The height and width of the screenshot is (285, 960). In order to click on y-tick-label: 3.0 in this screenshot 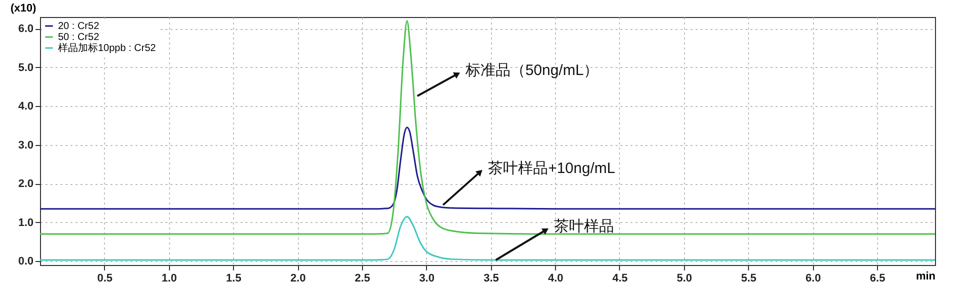, I will do `click(26, 145)`.